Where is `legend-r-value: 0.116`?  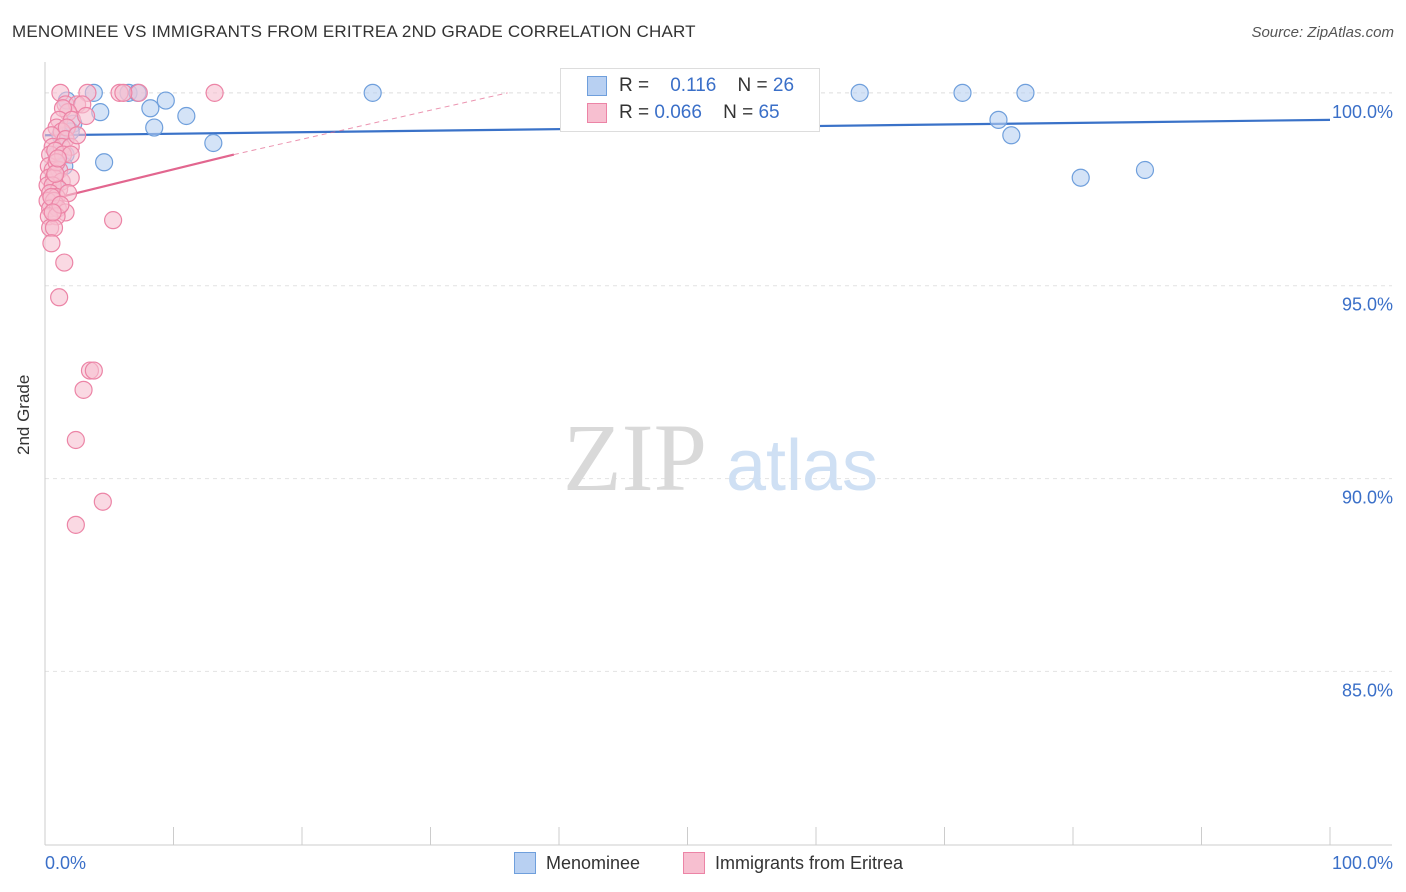
legend-r-value: 0.116 is located at coordinates (693, 85).